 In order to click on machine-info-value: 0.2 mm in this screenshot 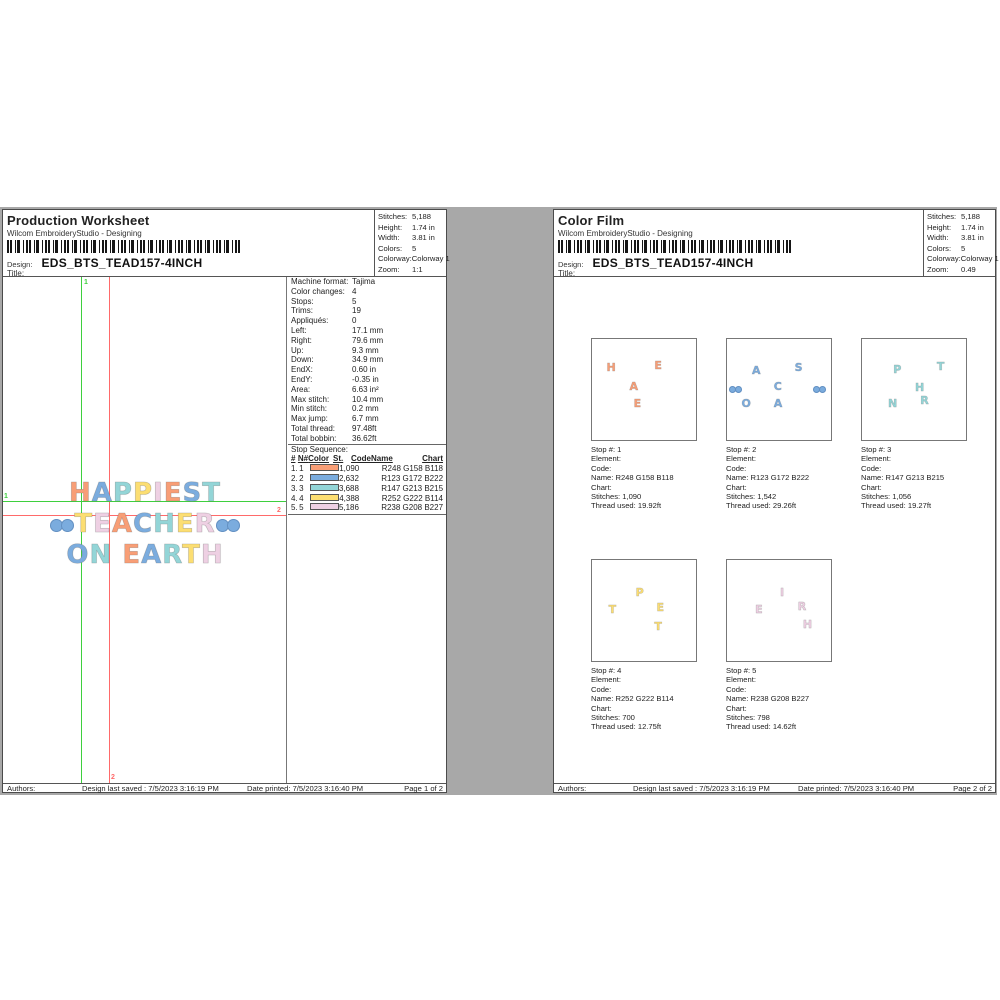, I will do `click(365, 409)`.